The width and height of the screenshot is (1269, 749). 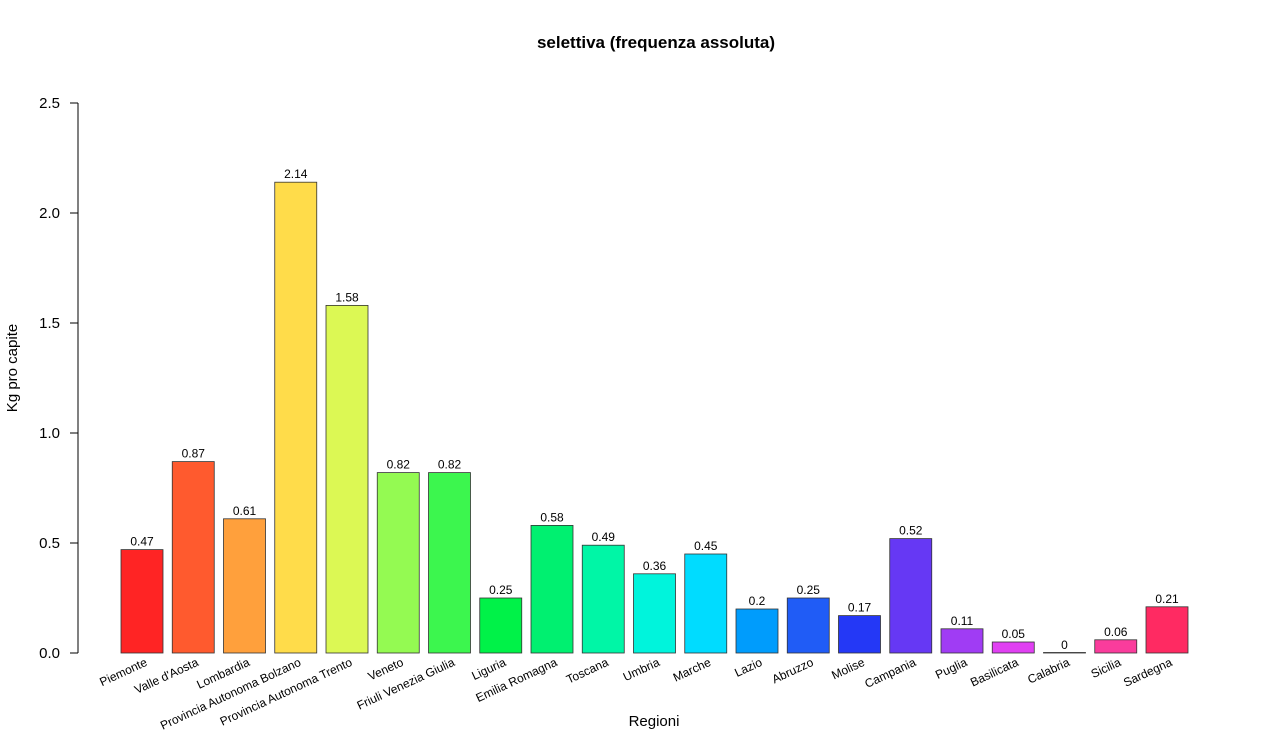 I want to click on category-label: Toscana, so click(x=587, y=671).